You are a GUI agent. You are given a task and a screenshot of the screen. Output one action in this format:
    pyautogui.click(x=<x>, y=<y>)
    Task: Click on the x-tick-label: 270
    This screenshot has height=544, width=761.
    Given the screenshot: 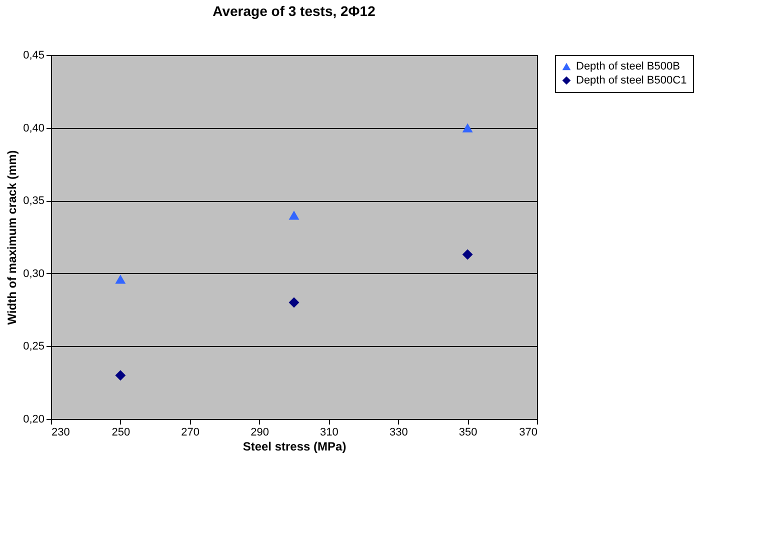 What is the action you would take?
    pyautogui.click(x=190, y=432)
    